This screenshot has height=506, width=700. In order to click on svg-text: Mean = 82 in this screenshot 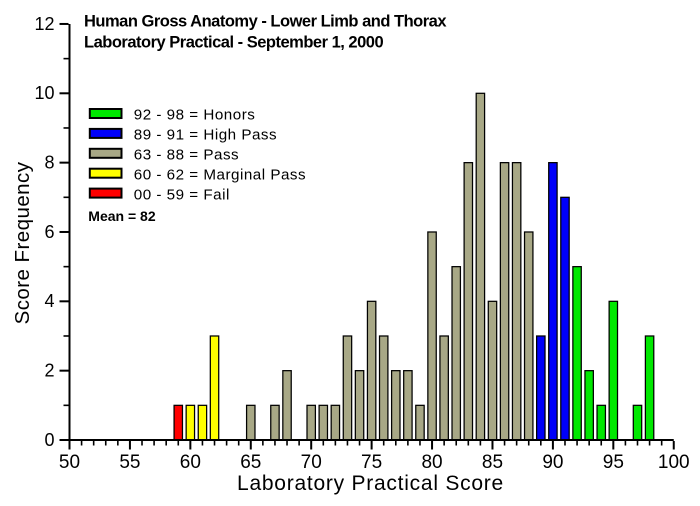, I will do `click(122, 216)`.